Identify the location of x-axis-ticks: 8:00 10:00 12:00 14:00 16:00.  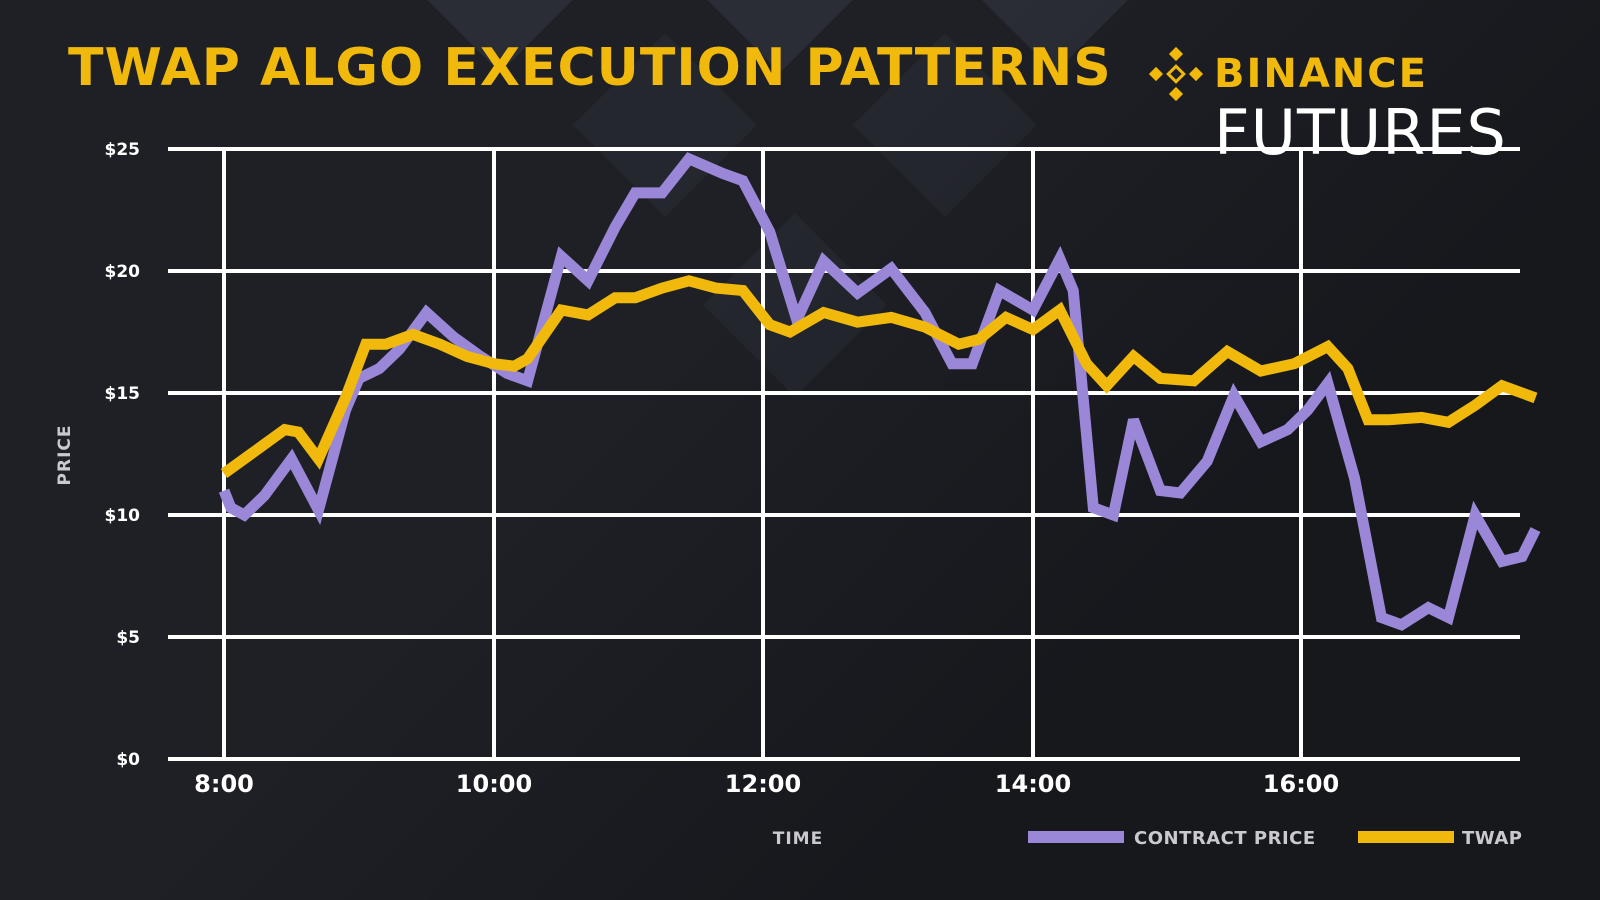
(766, 784).